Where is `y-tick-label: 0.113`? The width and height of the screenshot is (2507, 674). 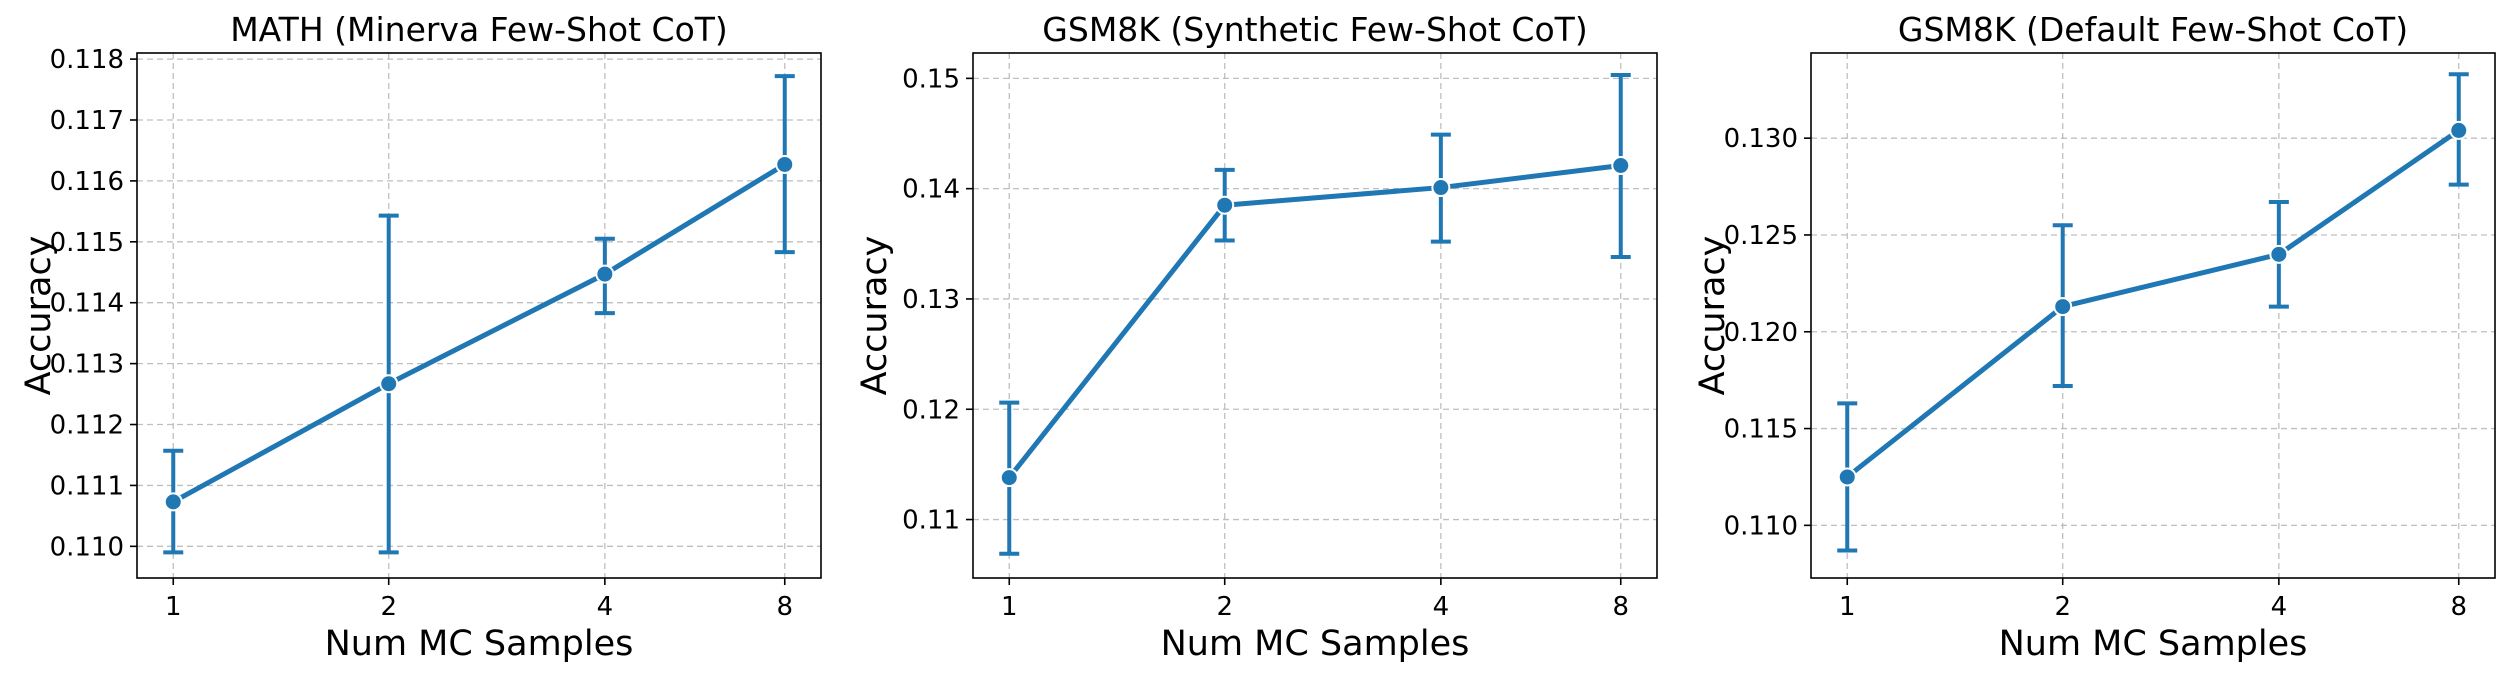
y-tick-label: 0.113 is located at coordinates (87, 365).